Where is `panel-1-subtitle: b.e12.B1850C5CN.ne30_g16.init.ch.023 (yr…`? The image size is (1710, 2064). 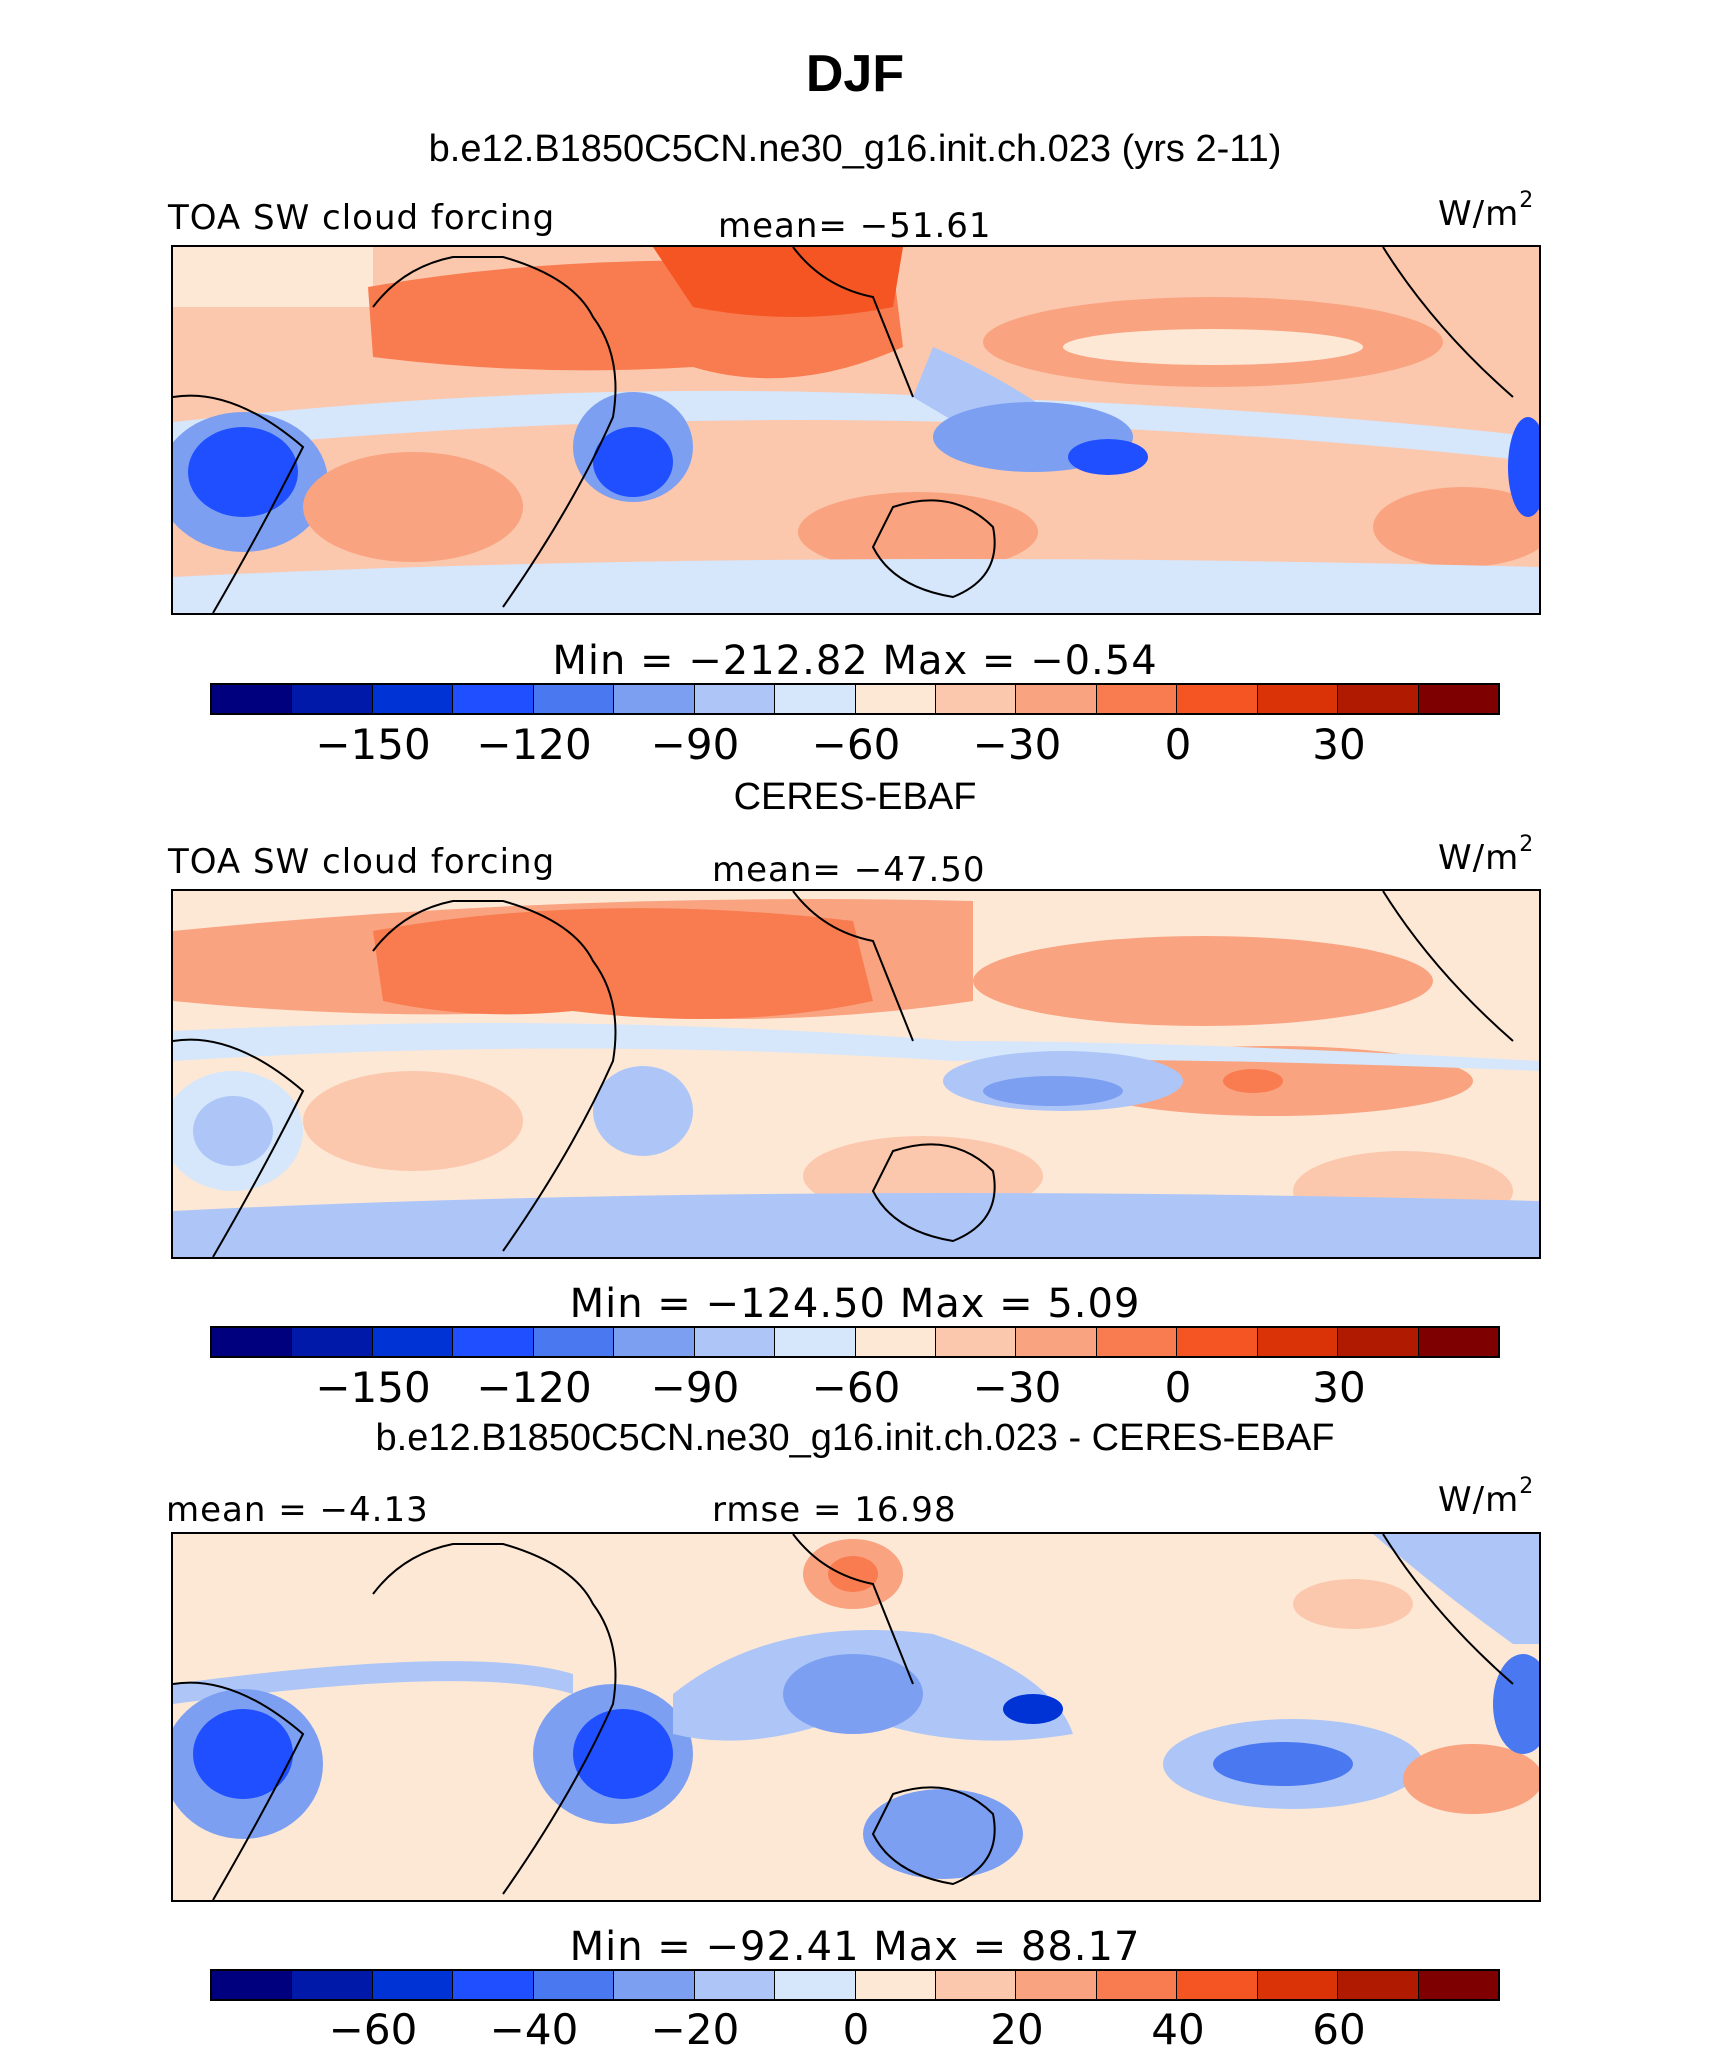 panel-1-subtitle: b.e12.B1850C5CN.ne30_g16.init.ch.023 (yr… is located at coordinates (855, 149).